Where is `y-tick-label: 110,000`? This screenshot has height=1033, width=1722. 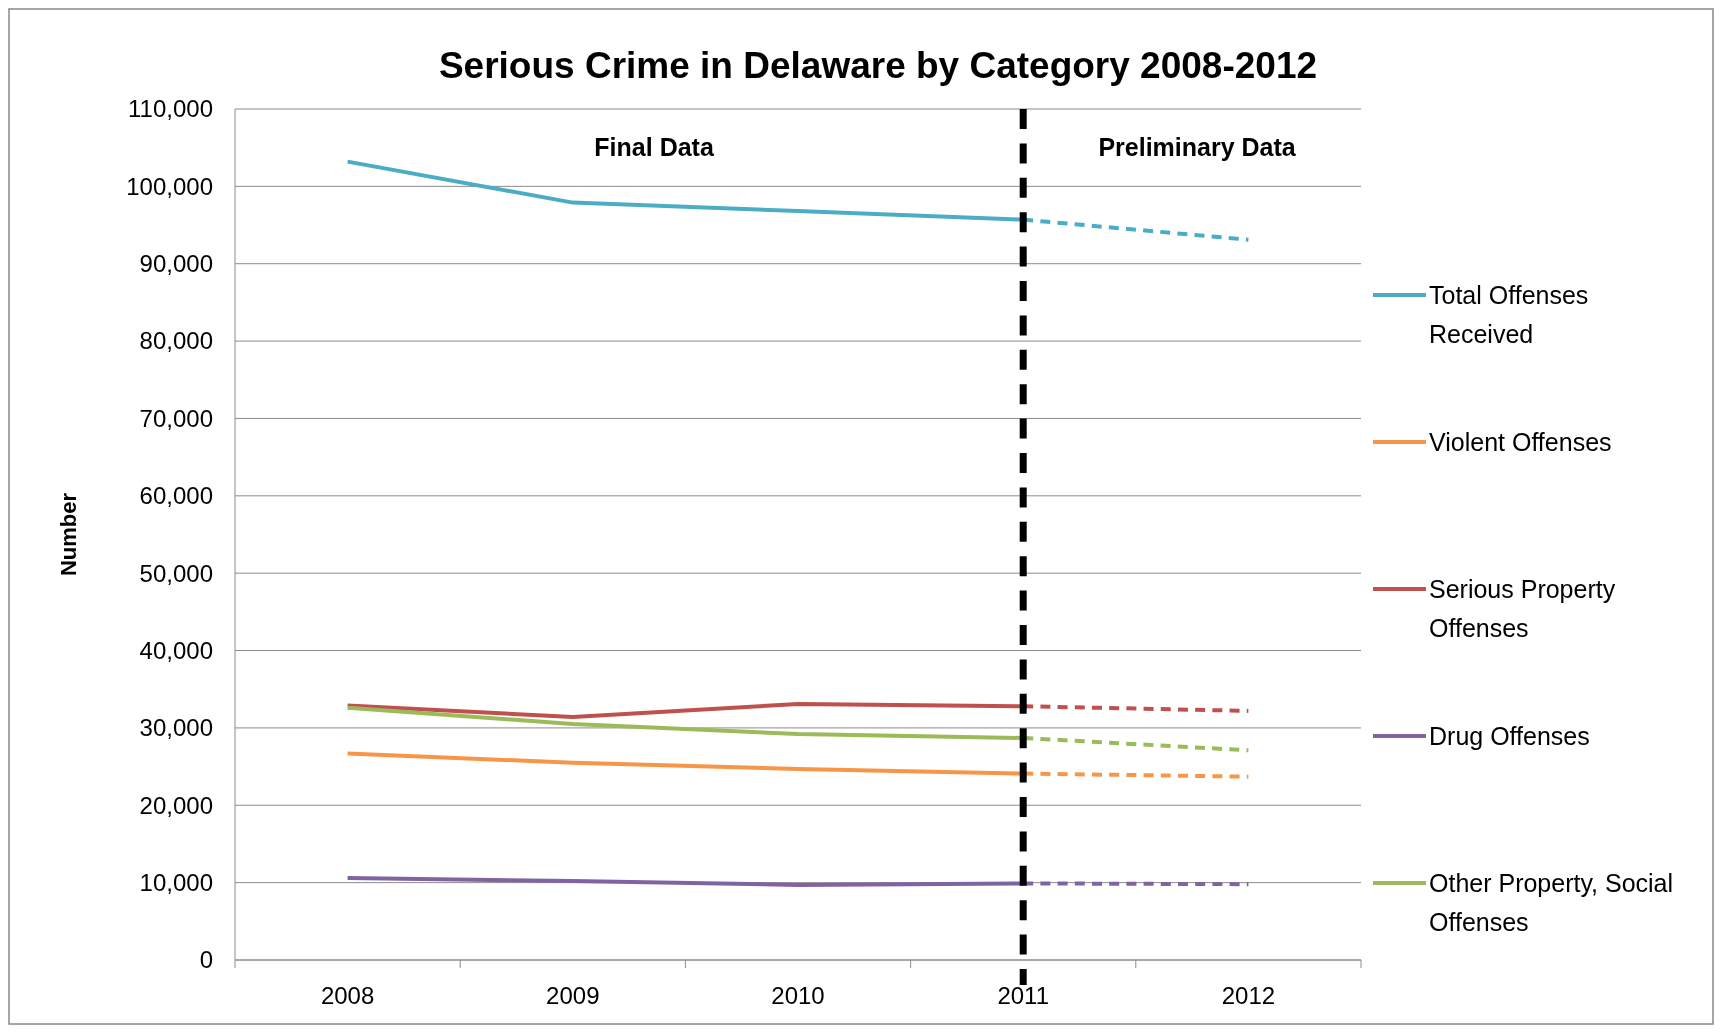
y-tick-label: 110,000 is located at coordinates (170, 109).